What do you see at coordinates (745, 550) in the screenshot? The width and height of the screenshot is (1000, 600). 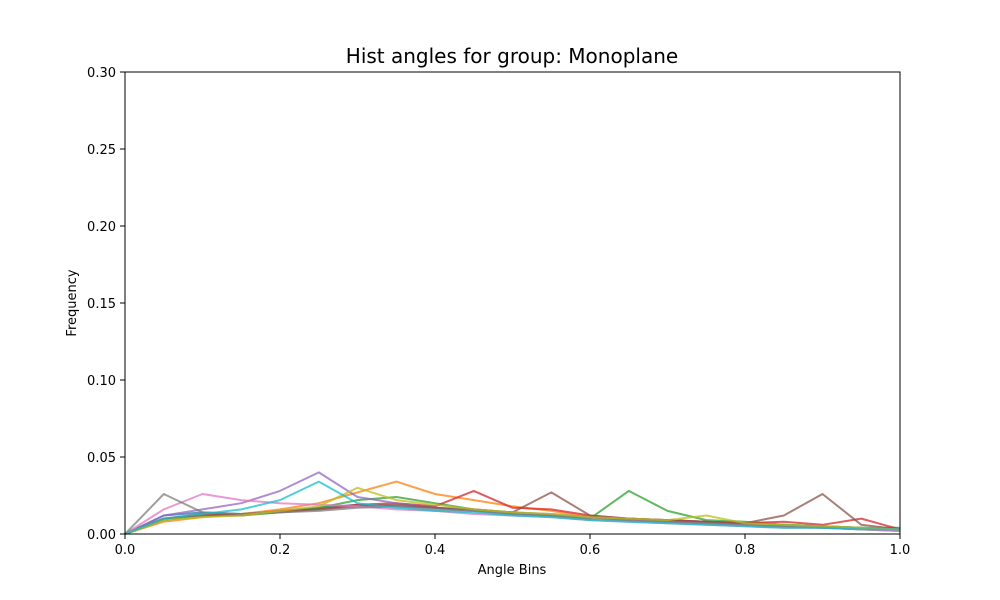 I see `x-tick-label: 0.8` at bounding box center [745, 550].